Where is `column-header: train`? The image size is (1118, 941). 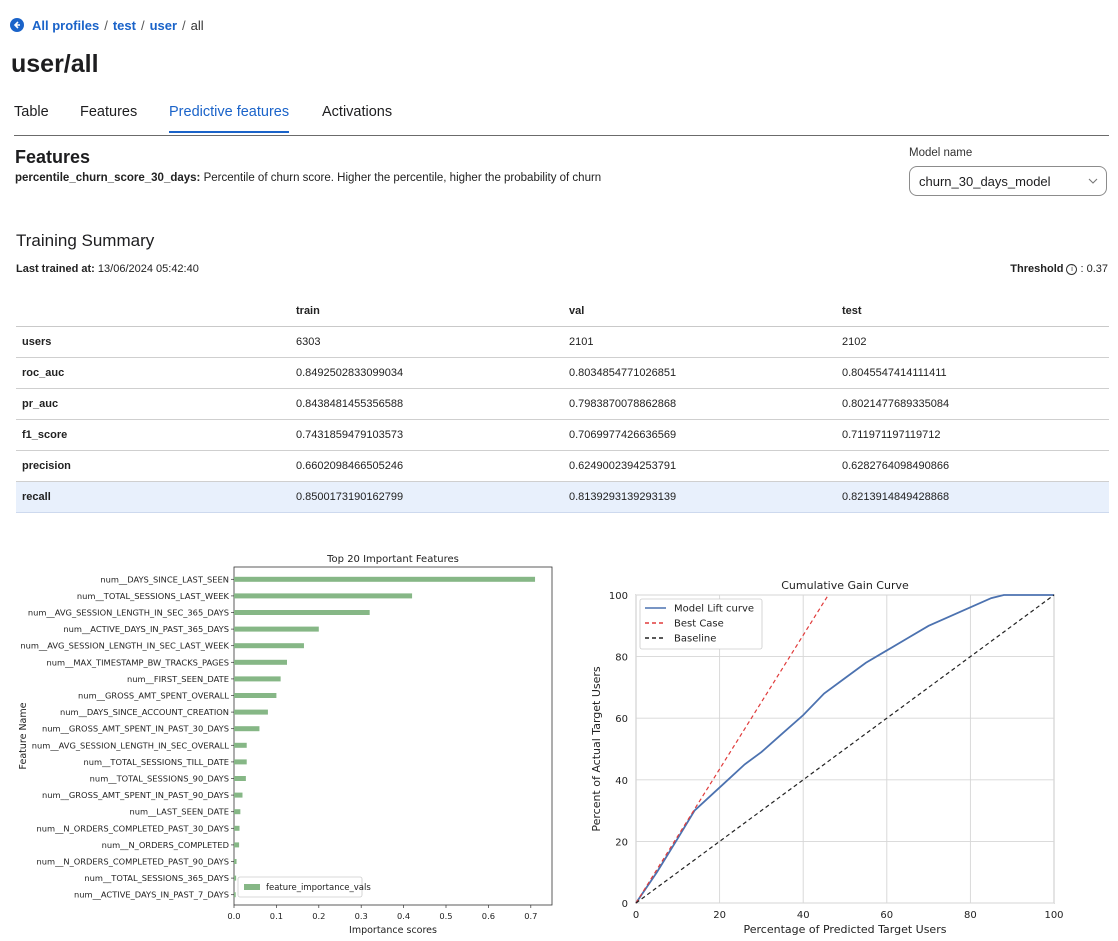
column-header: train is located at coordinates (426, 311).